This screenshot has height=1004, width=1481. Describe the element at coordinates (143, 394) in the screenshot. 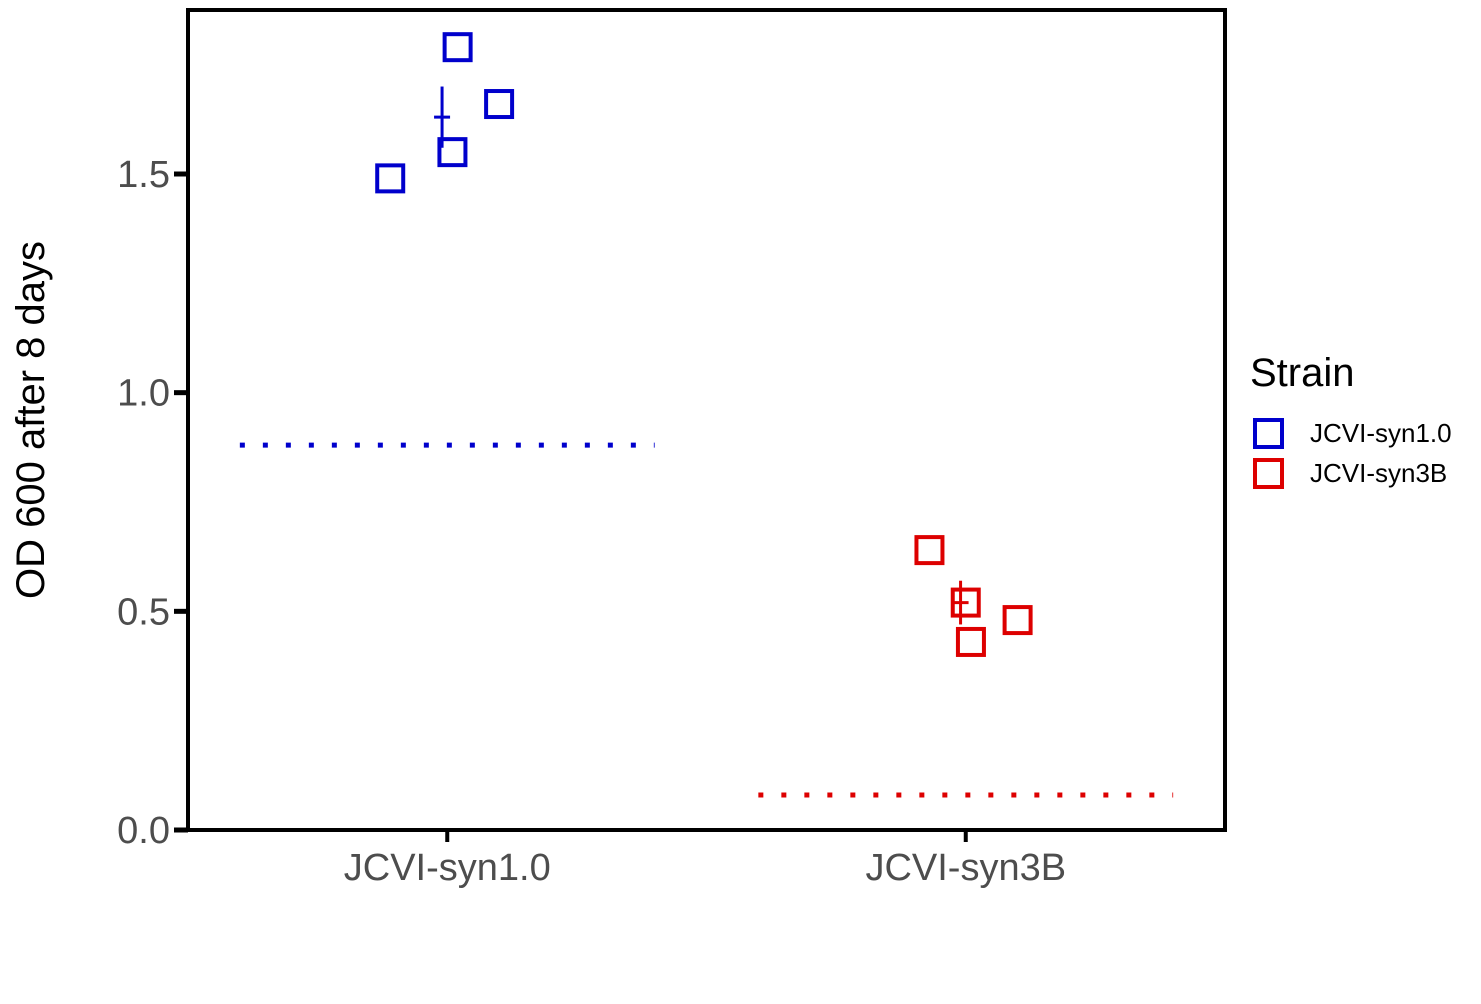

I see `y-tick-label: 1.0` at that location.